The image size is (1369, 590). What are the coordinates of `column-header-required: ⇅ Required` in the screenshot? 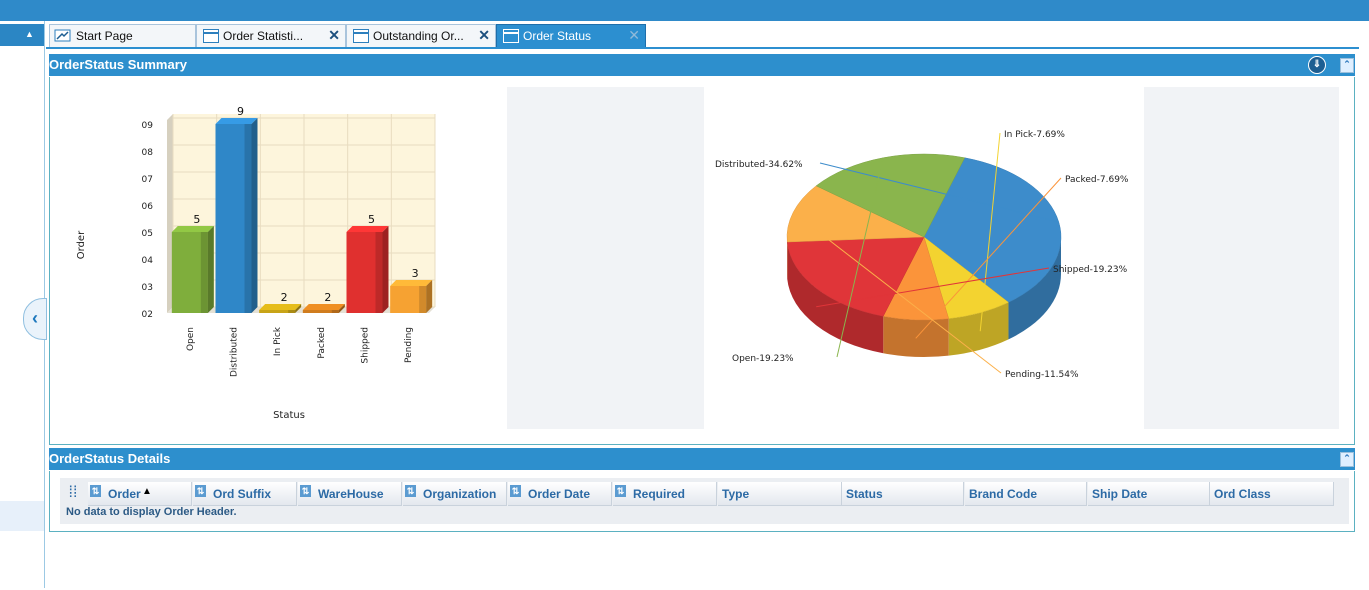 It's located at (665, 494).